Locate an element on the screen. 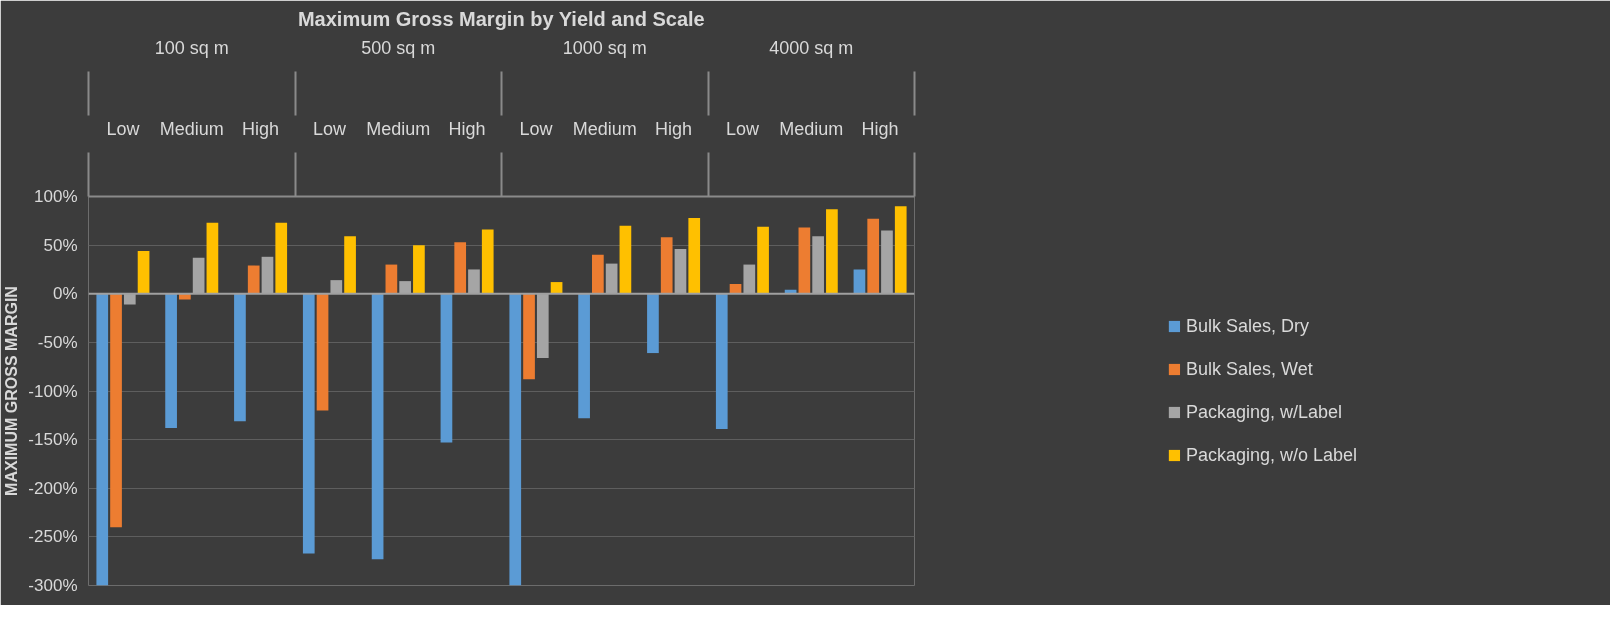  legend-label: Bulk Sales, Wet is located at coordinates (1249, 369).